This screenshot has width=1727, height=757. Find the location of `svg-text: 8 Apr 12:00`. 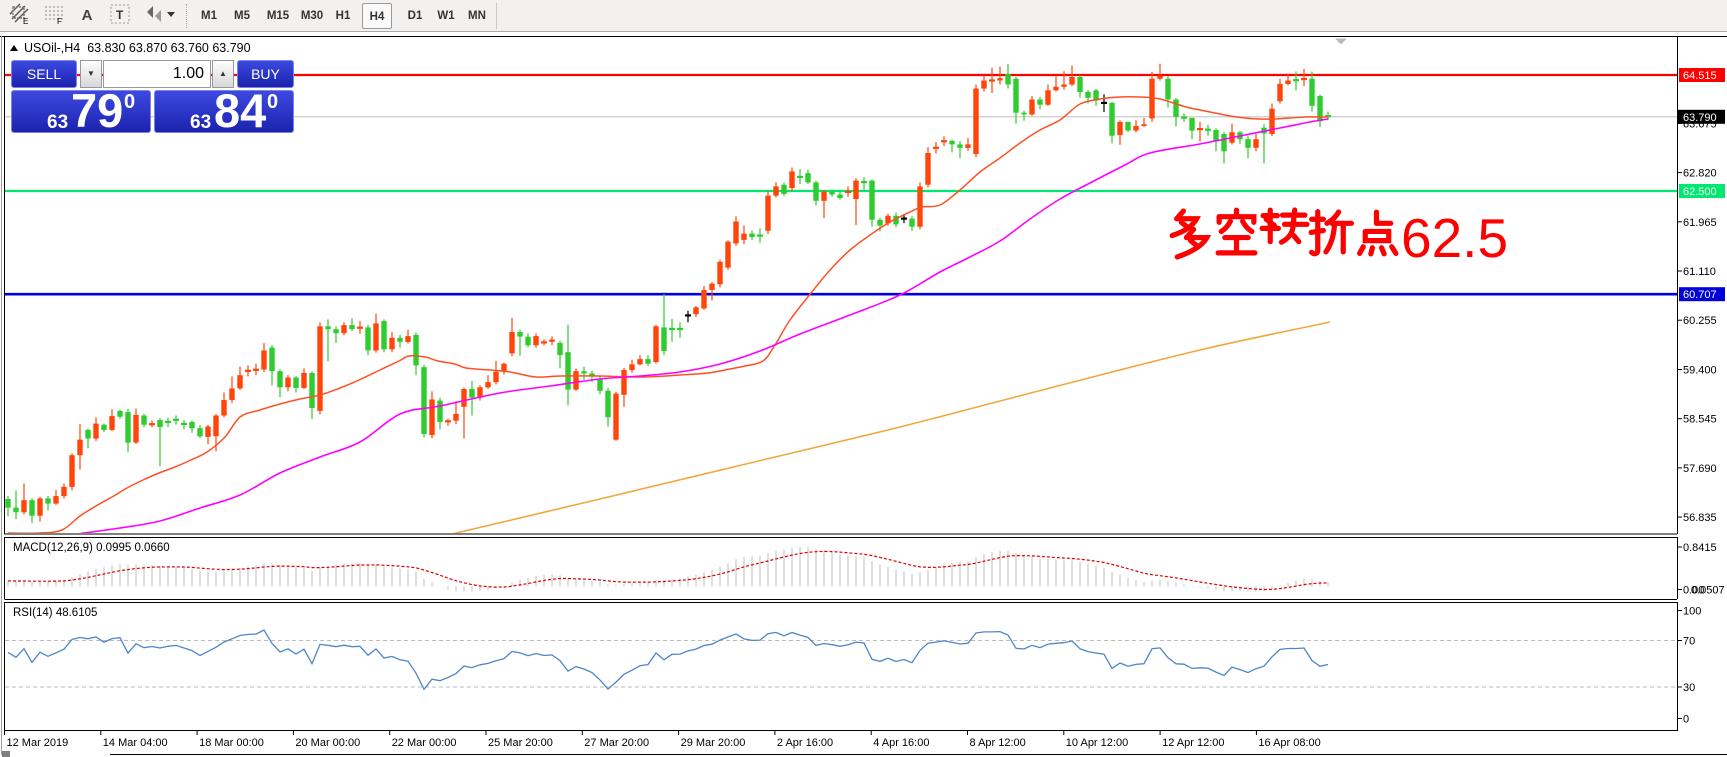

svg-text: 8 Apr 12:00 is located at coordinates (998, 743).